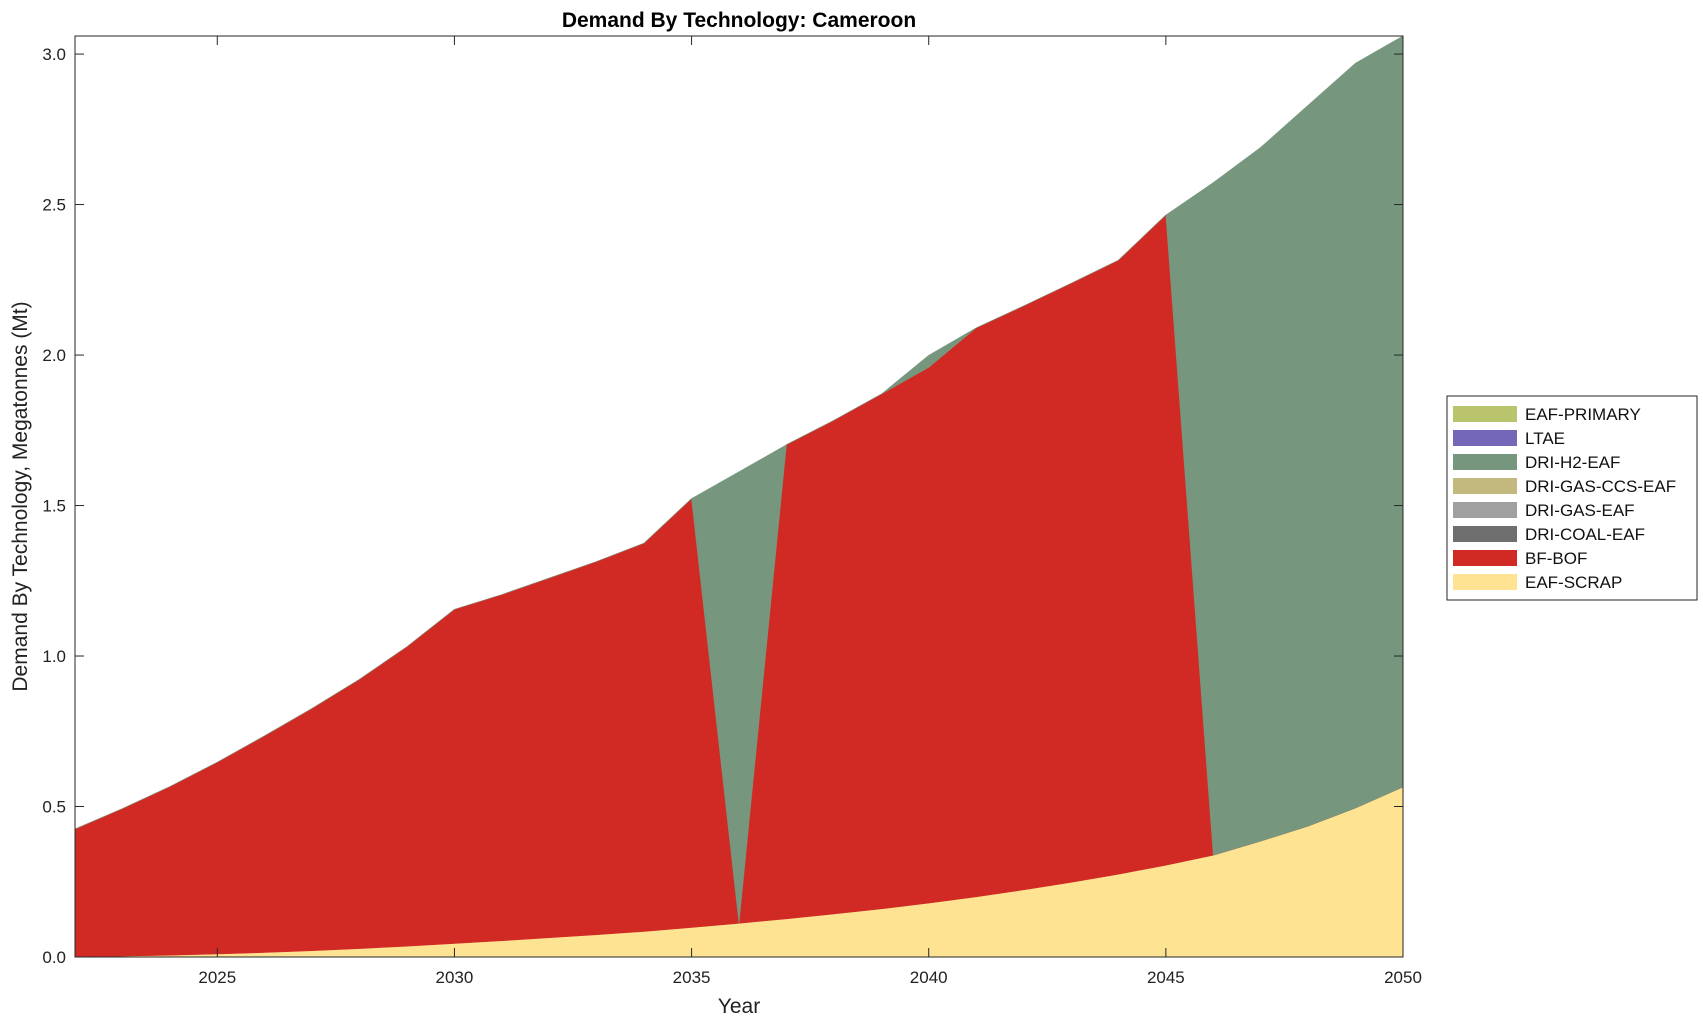  Describe the element at coordinates (1556, 558) in the screenshot. I see `legend-label-bf-bof: BF-BOF` at that location.